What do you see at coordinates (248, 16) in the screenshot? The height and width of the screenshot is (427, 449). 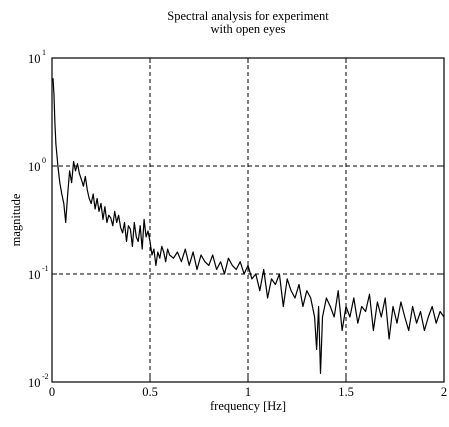 I see `chart-title-line-1: Spectral analysis for experiment` at bounding box center [248, 16].